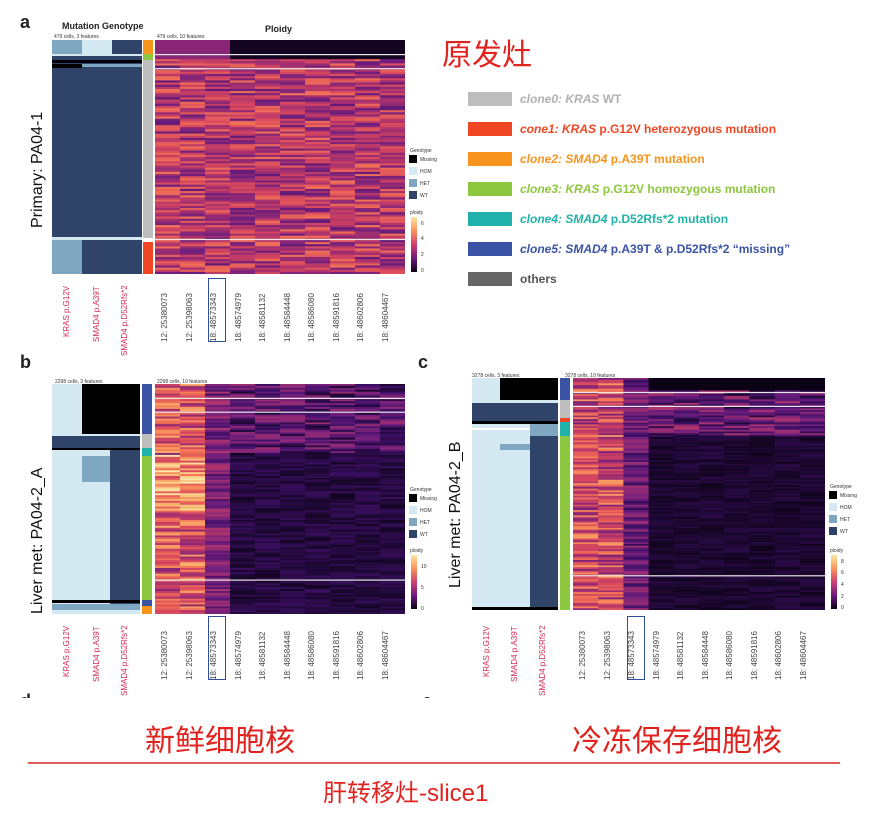  What do you see at coordinates (79, 382) in the screenshot?
I see `genotype-note: 2298 cells, 3 features` at bounding box center [79, 382].